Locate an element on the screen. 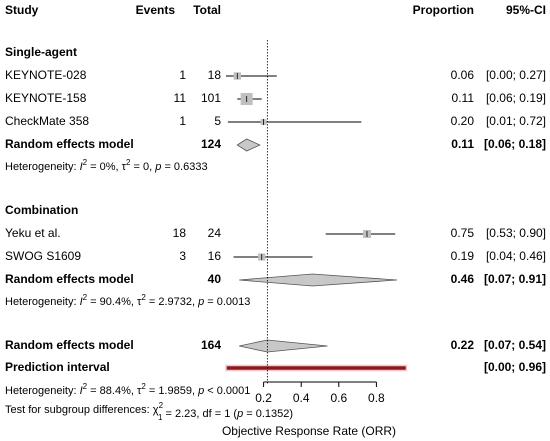 This screenshot has height=441, width=550. text-segment: = 88.4%, is located at coordinates (112, 391).